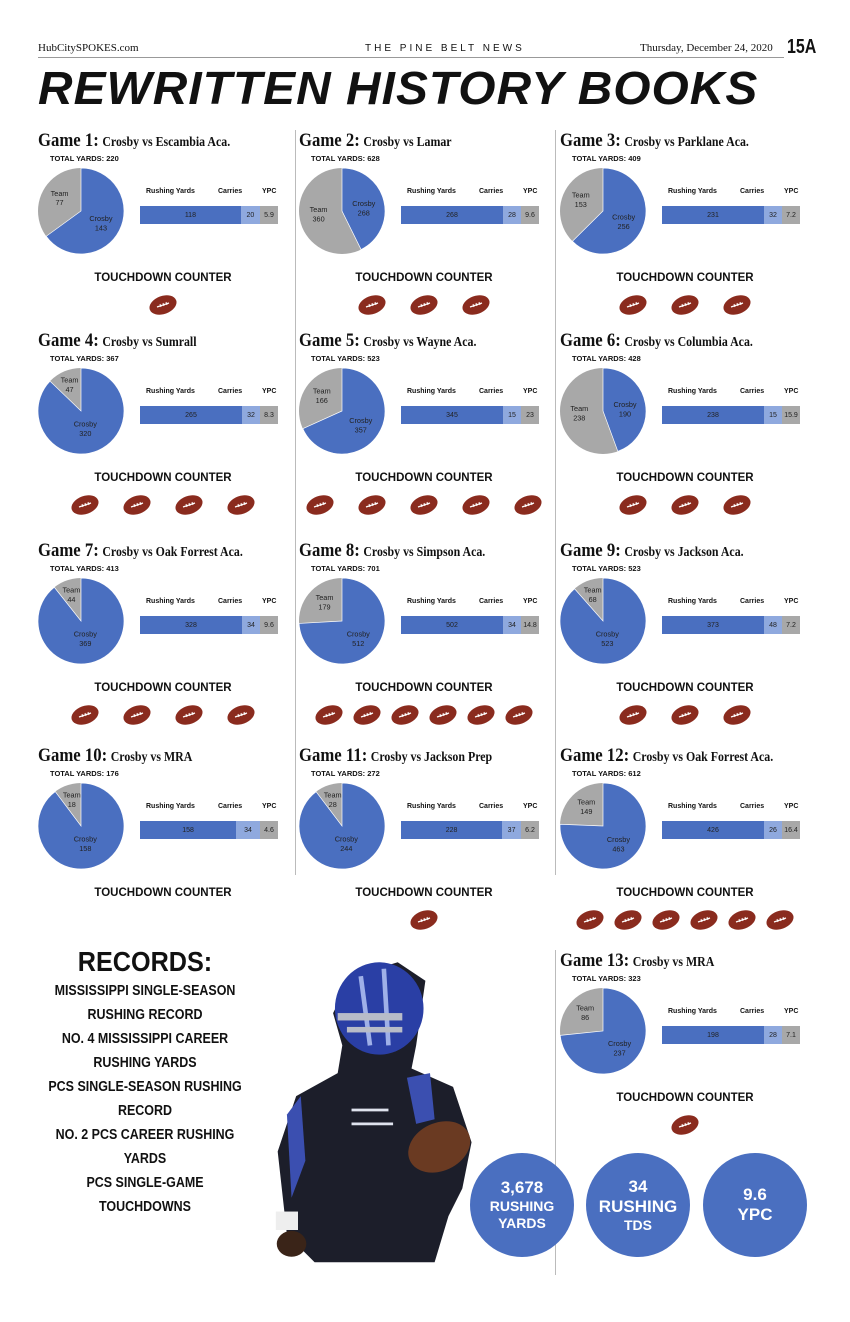  Describe the element at coordinates (329, 340) in the screenshot. I see `game-number: Game 5:` at that location.